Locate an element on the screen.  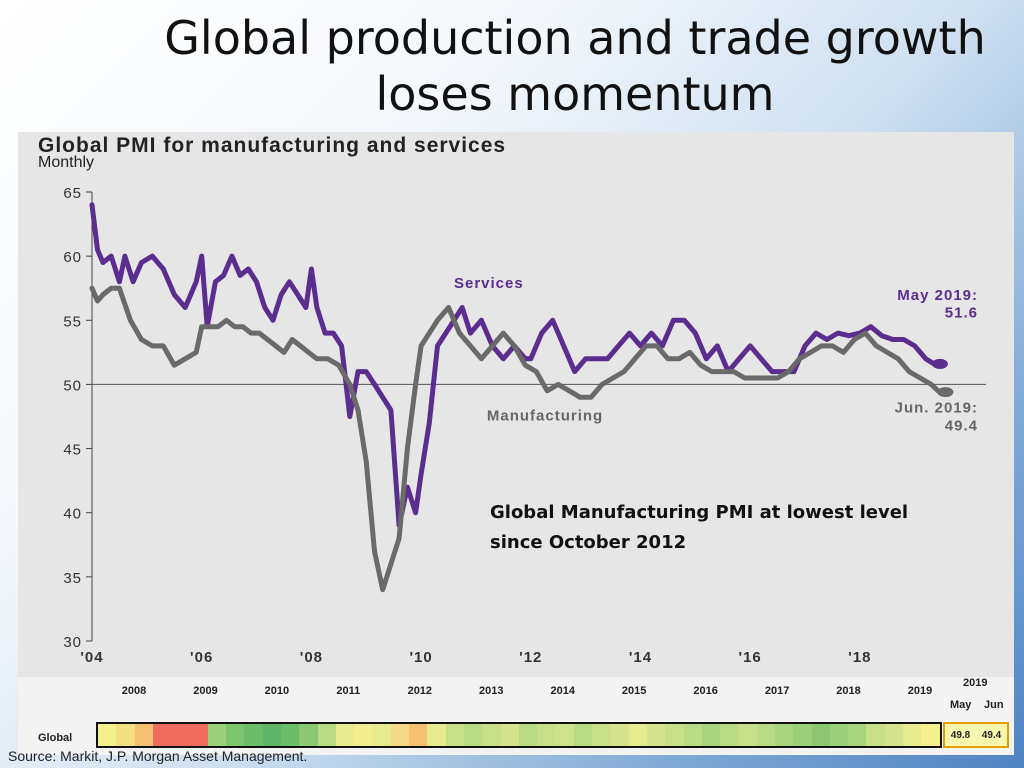
recent-year-label: 2019 is located at coordinates (975, 683).